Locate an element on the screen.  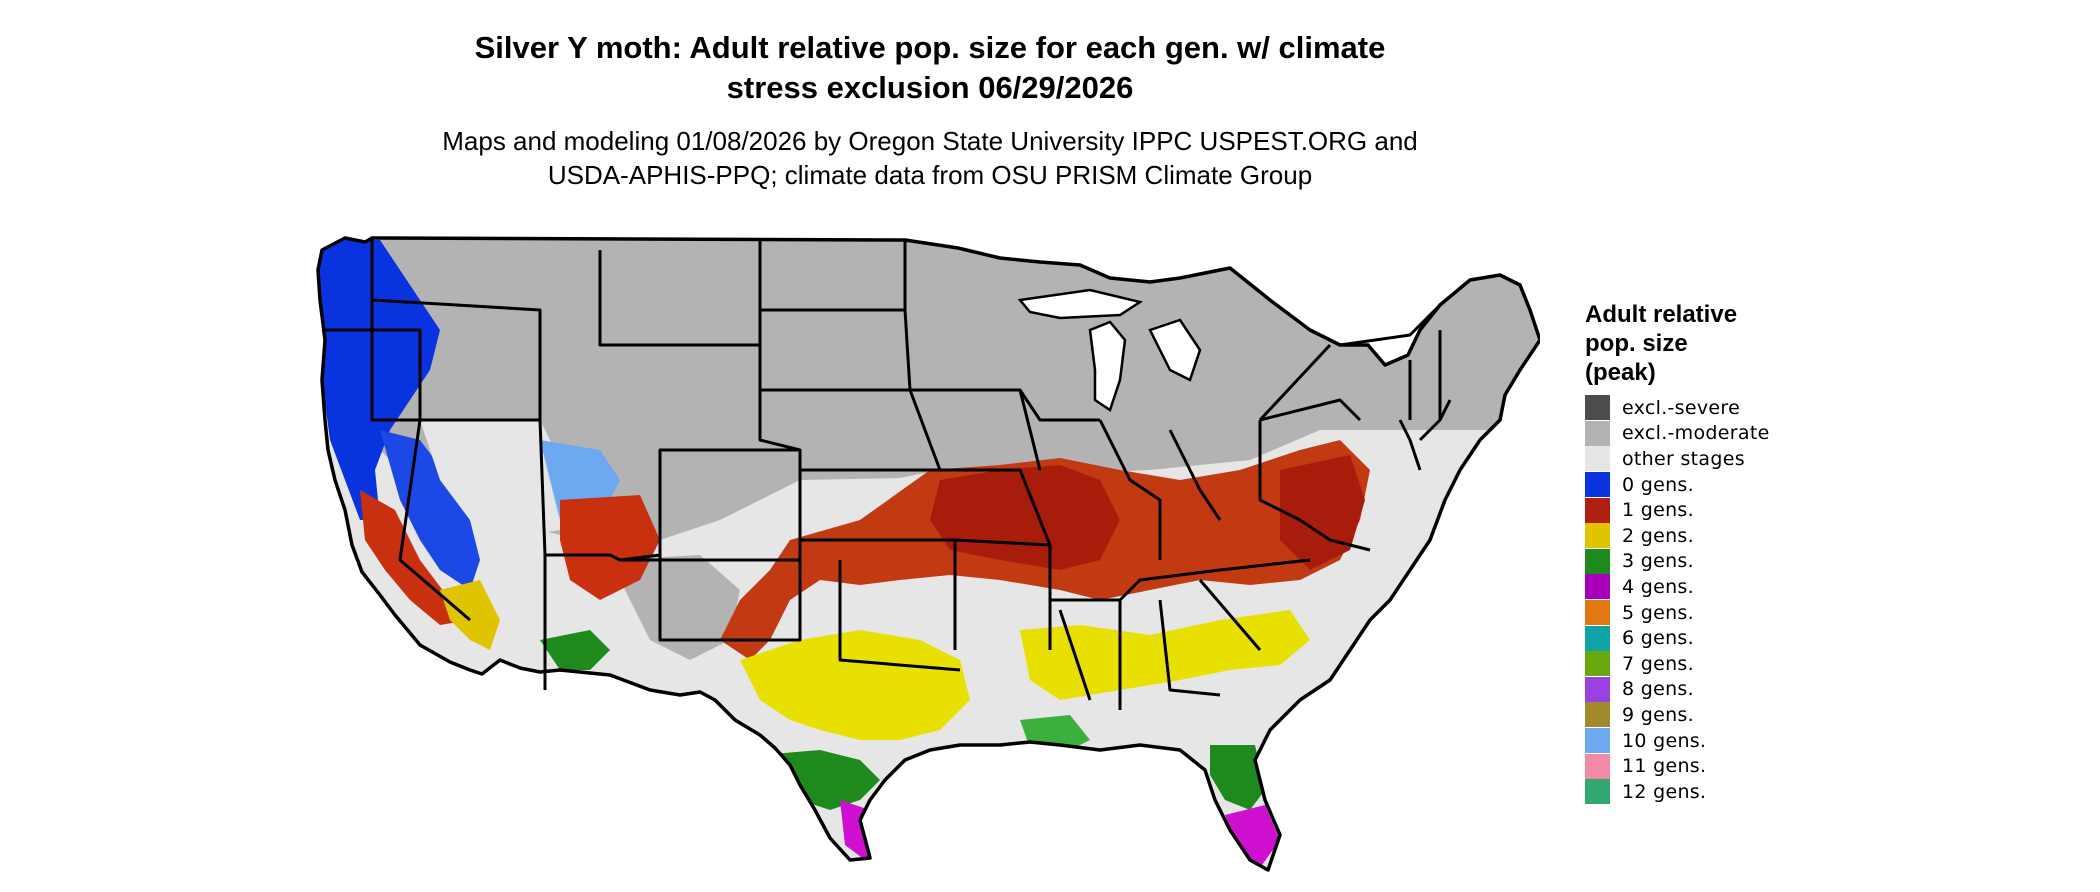
region-excl-moderate-southwest is located at coordinates (675, 607).